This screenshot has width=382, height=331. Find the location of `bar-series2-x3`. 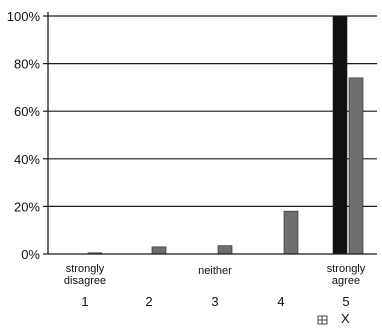

bar-series2-x3 is located at coordinates (225, 250).